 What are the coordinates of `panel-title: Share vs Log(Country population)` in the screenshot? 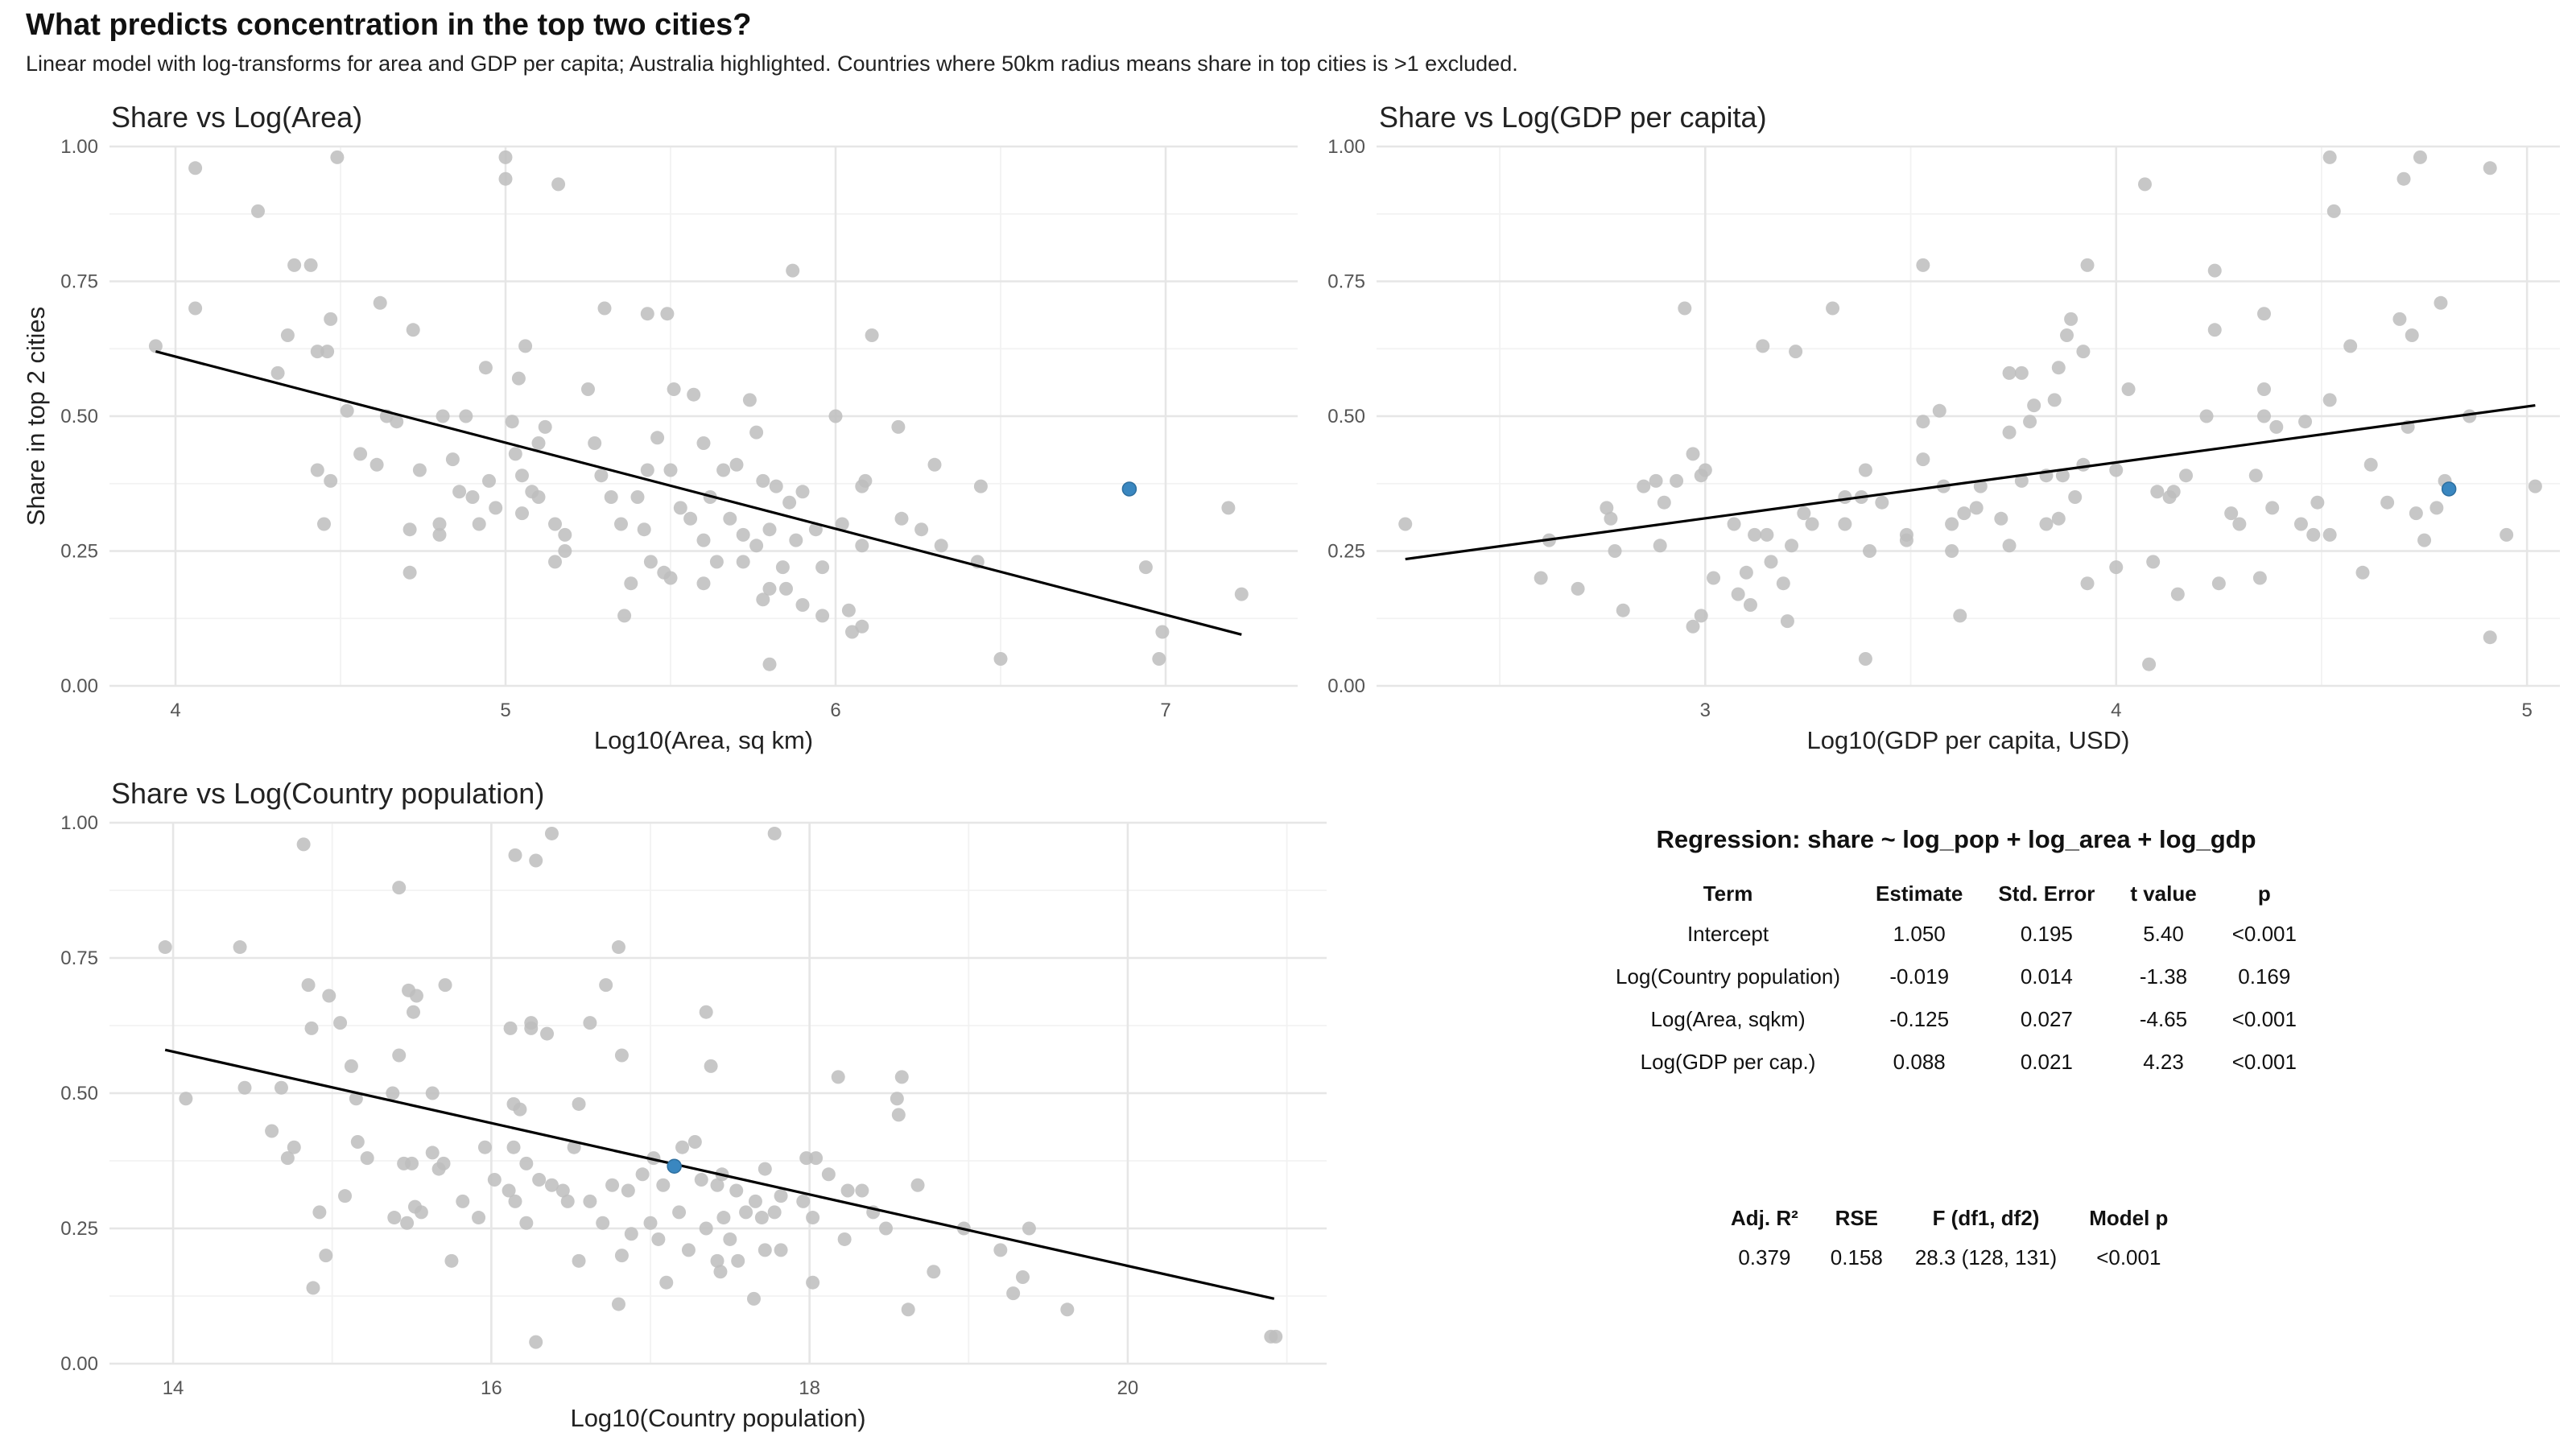 It's located at (327, 793).